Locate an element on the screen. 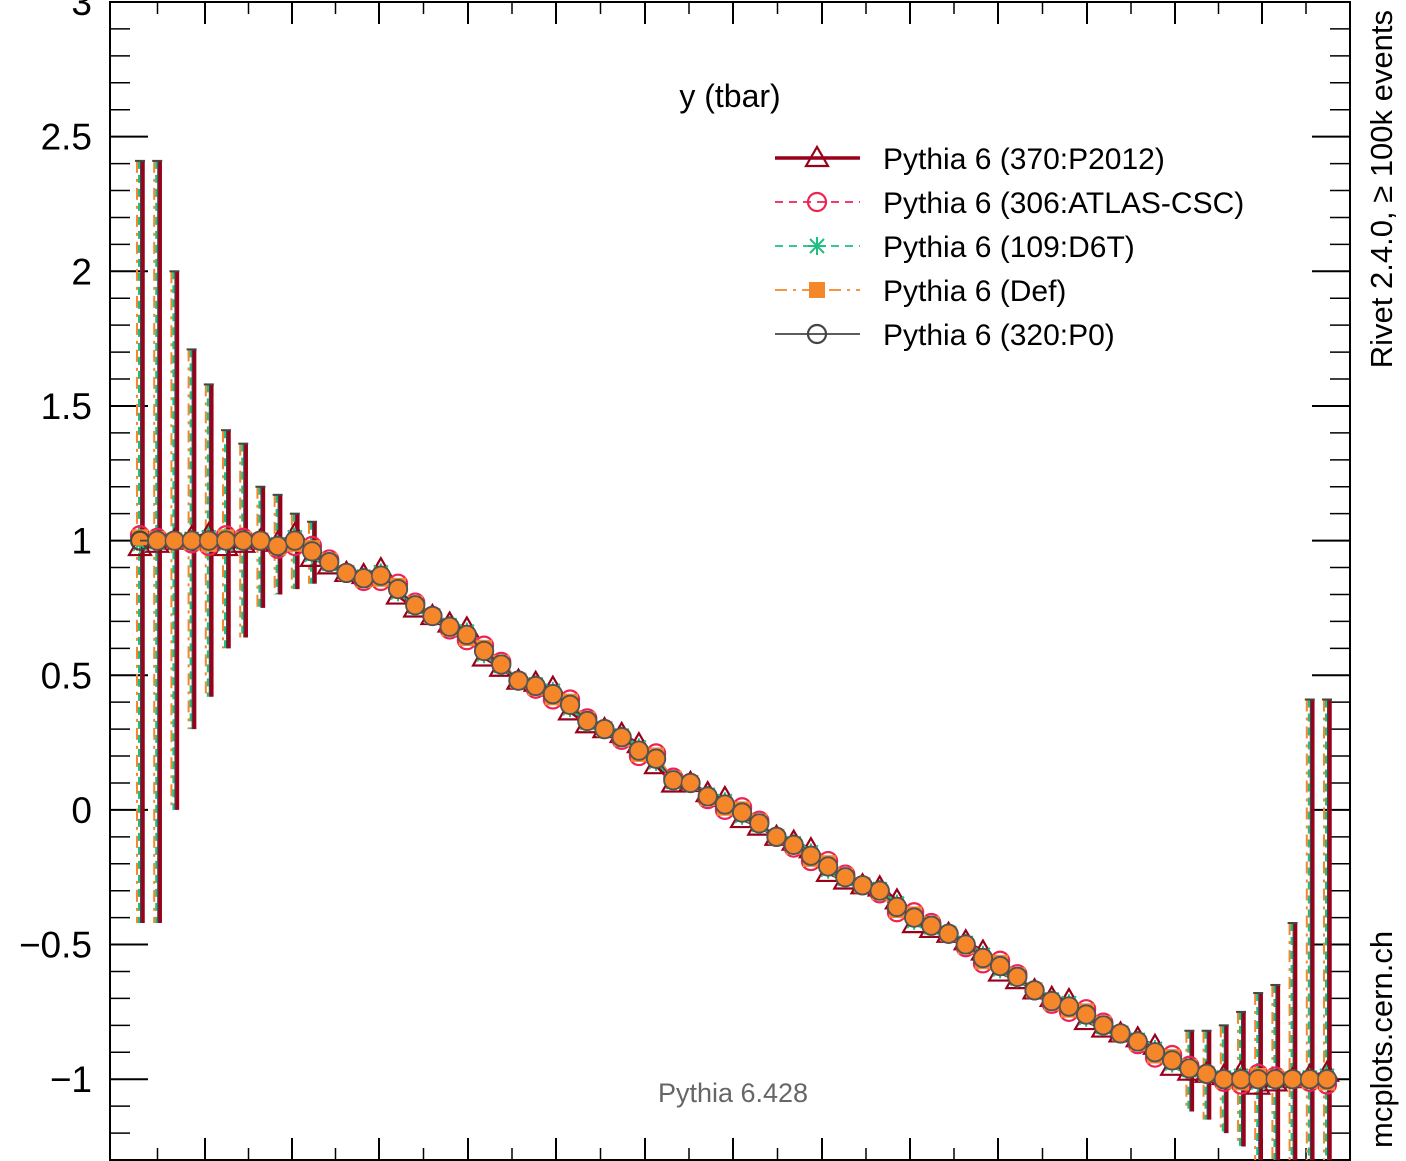 This screenshot has width=1406, height=1161. y-tick-label: 0.5 is located at coordinates (66, 675).